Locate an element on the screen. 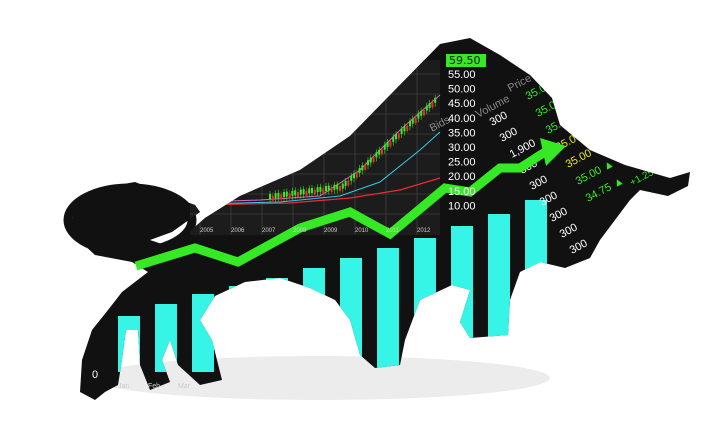 The height and width of the screenshot is (431, 714). axis-zero-label: 0 is located at coordinates (95, 375).